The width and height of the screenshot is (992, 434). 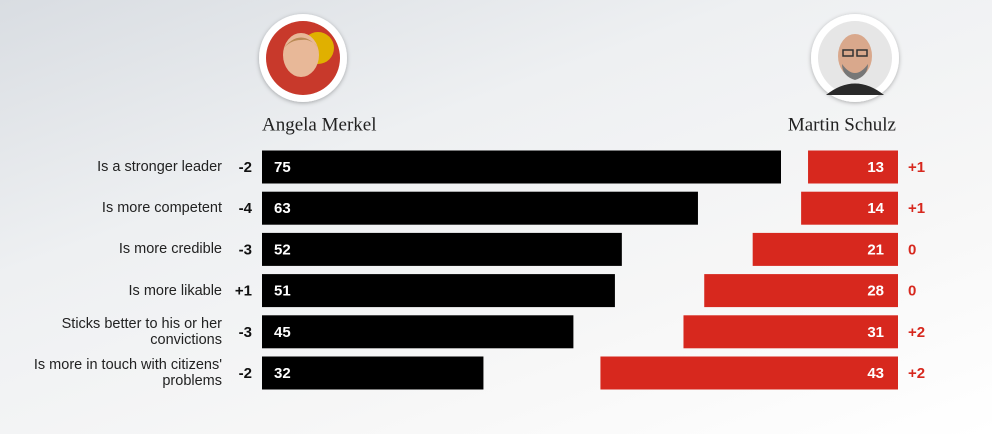 I want to click on value-label: 14, so click(x=875, y=208).